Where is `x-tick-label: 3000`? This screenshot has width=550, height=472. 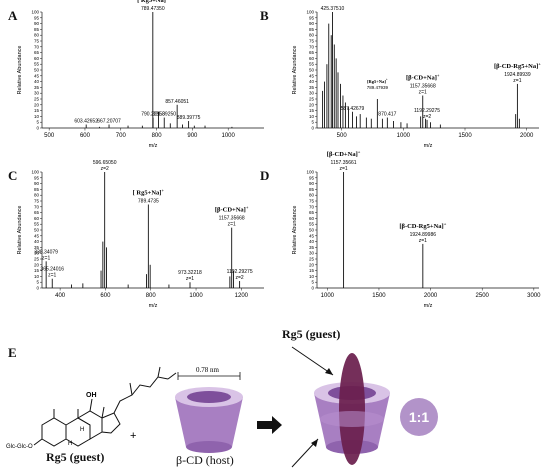
x-tick-label: 3000 is located at coordinates (534, 296).